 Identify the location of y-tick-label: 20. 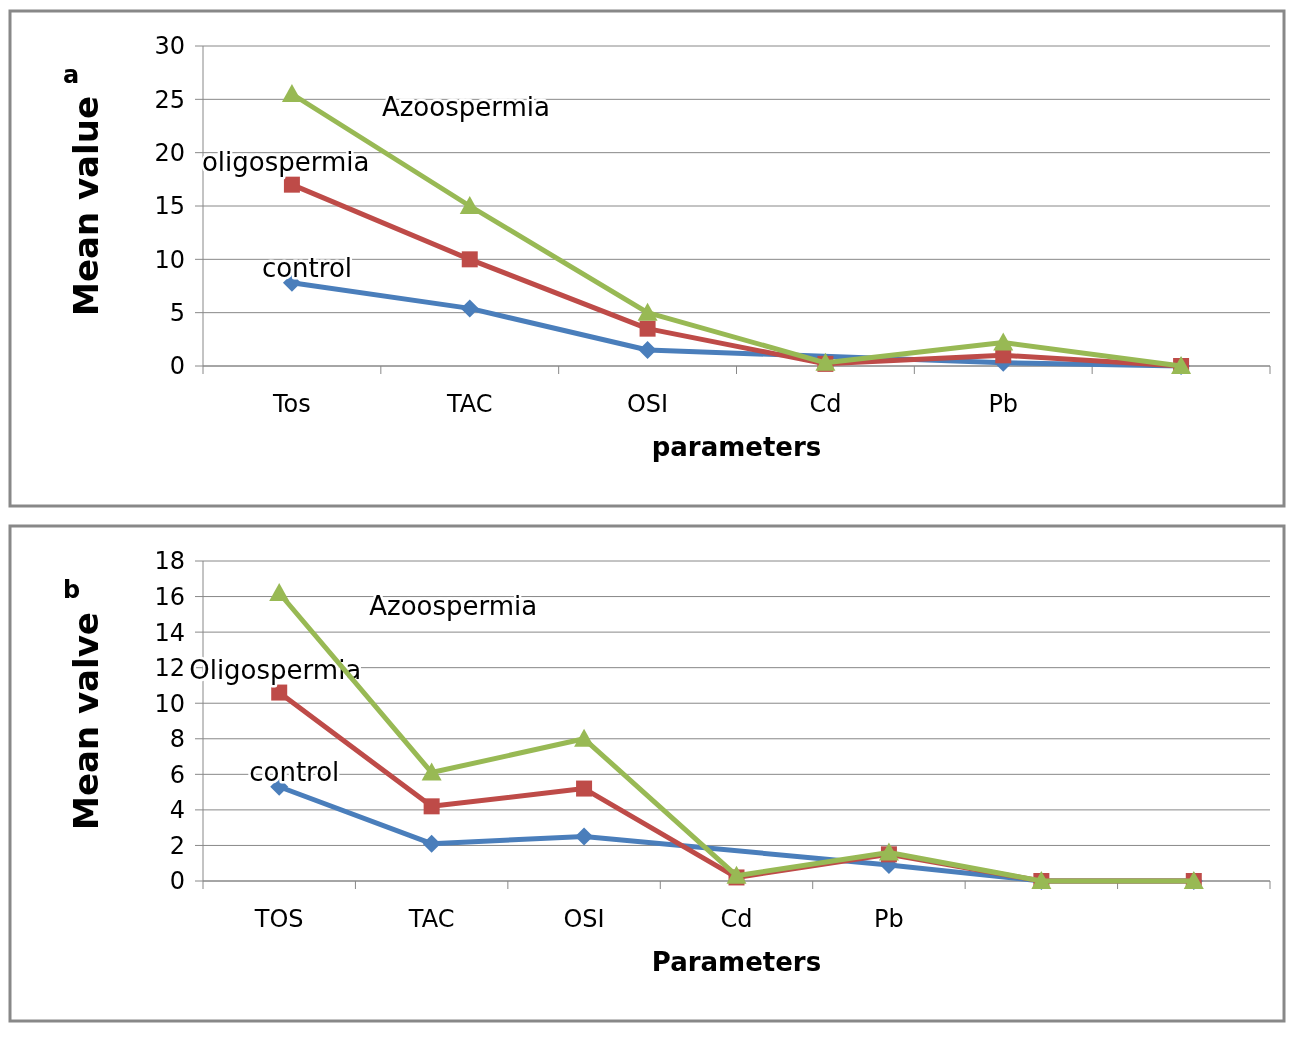
(169, 153).